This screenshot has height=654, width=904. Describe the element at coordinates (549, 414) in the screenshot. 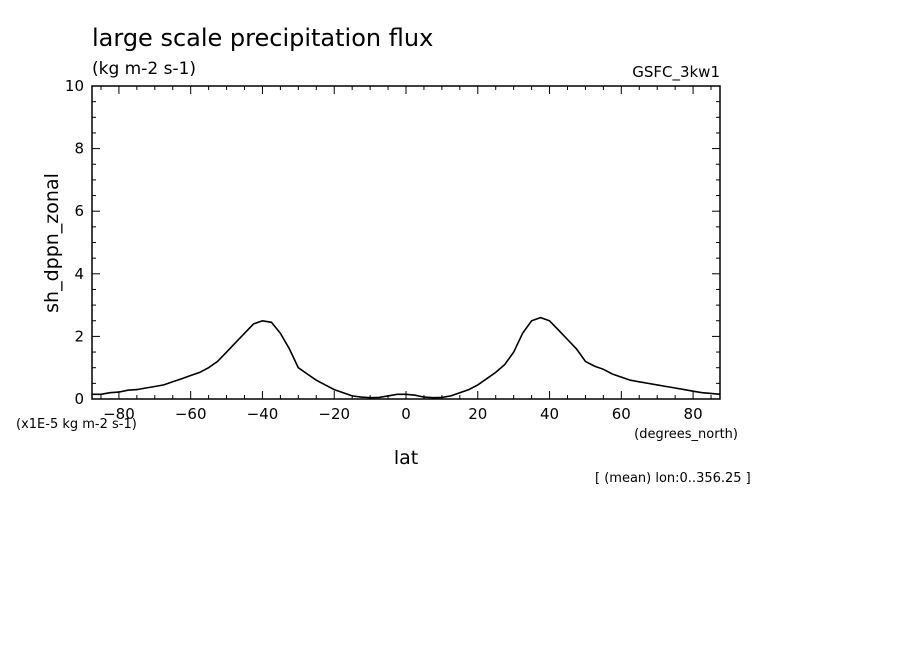

I see `x-tick-label: 40` at that location.